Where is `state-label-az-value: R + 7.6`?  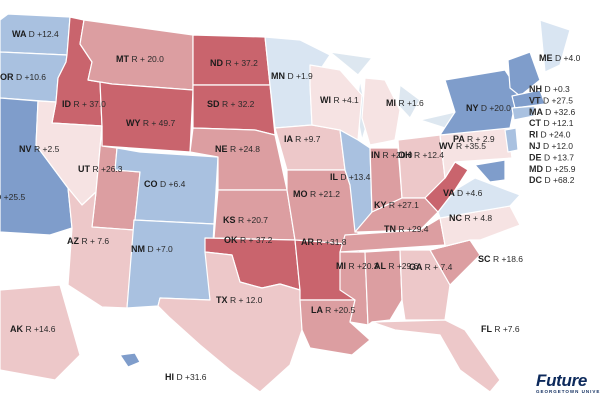 state-label-az-value: R + 7.6 is located at coordinates (96, 241).